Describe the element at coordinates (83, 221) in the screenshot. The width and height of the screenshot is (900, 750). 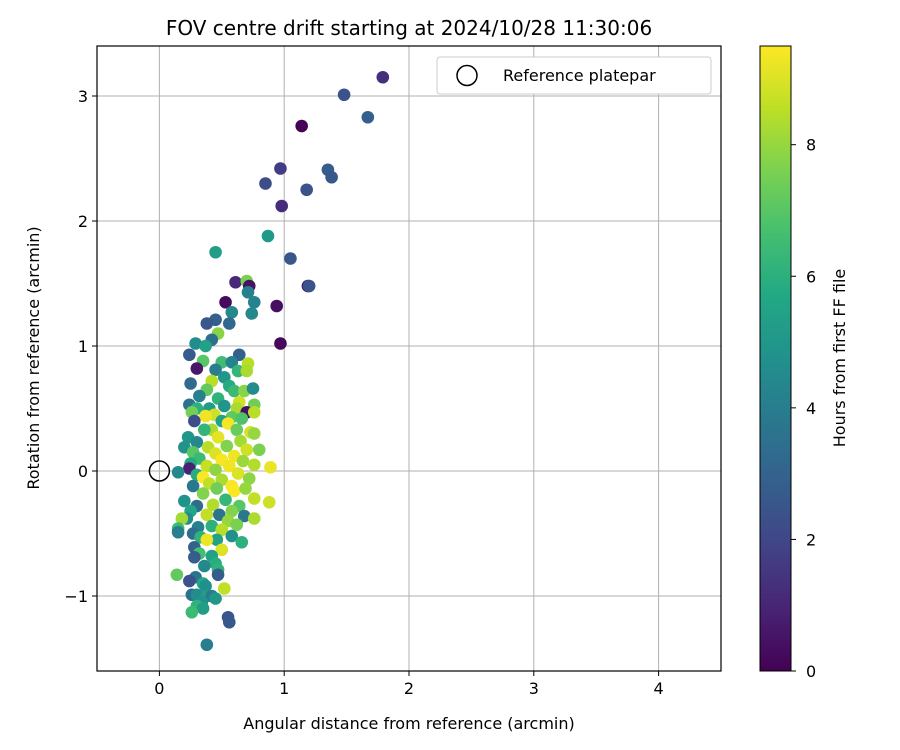
I see `y-tick-label: 2` at that location.